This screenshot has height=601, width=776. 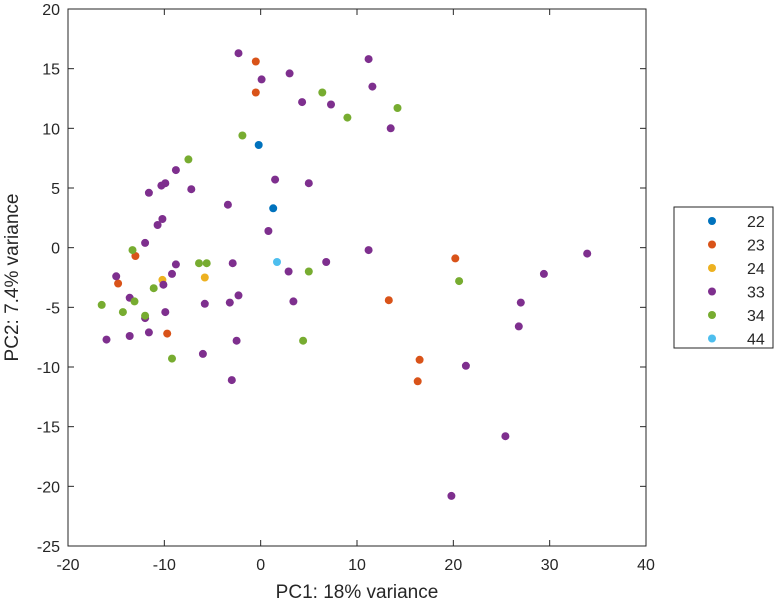 What do you see at coordinates (357, 565) in the screenshot?
I see `x-tick-label: 10` at bounding box center [357, 565].